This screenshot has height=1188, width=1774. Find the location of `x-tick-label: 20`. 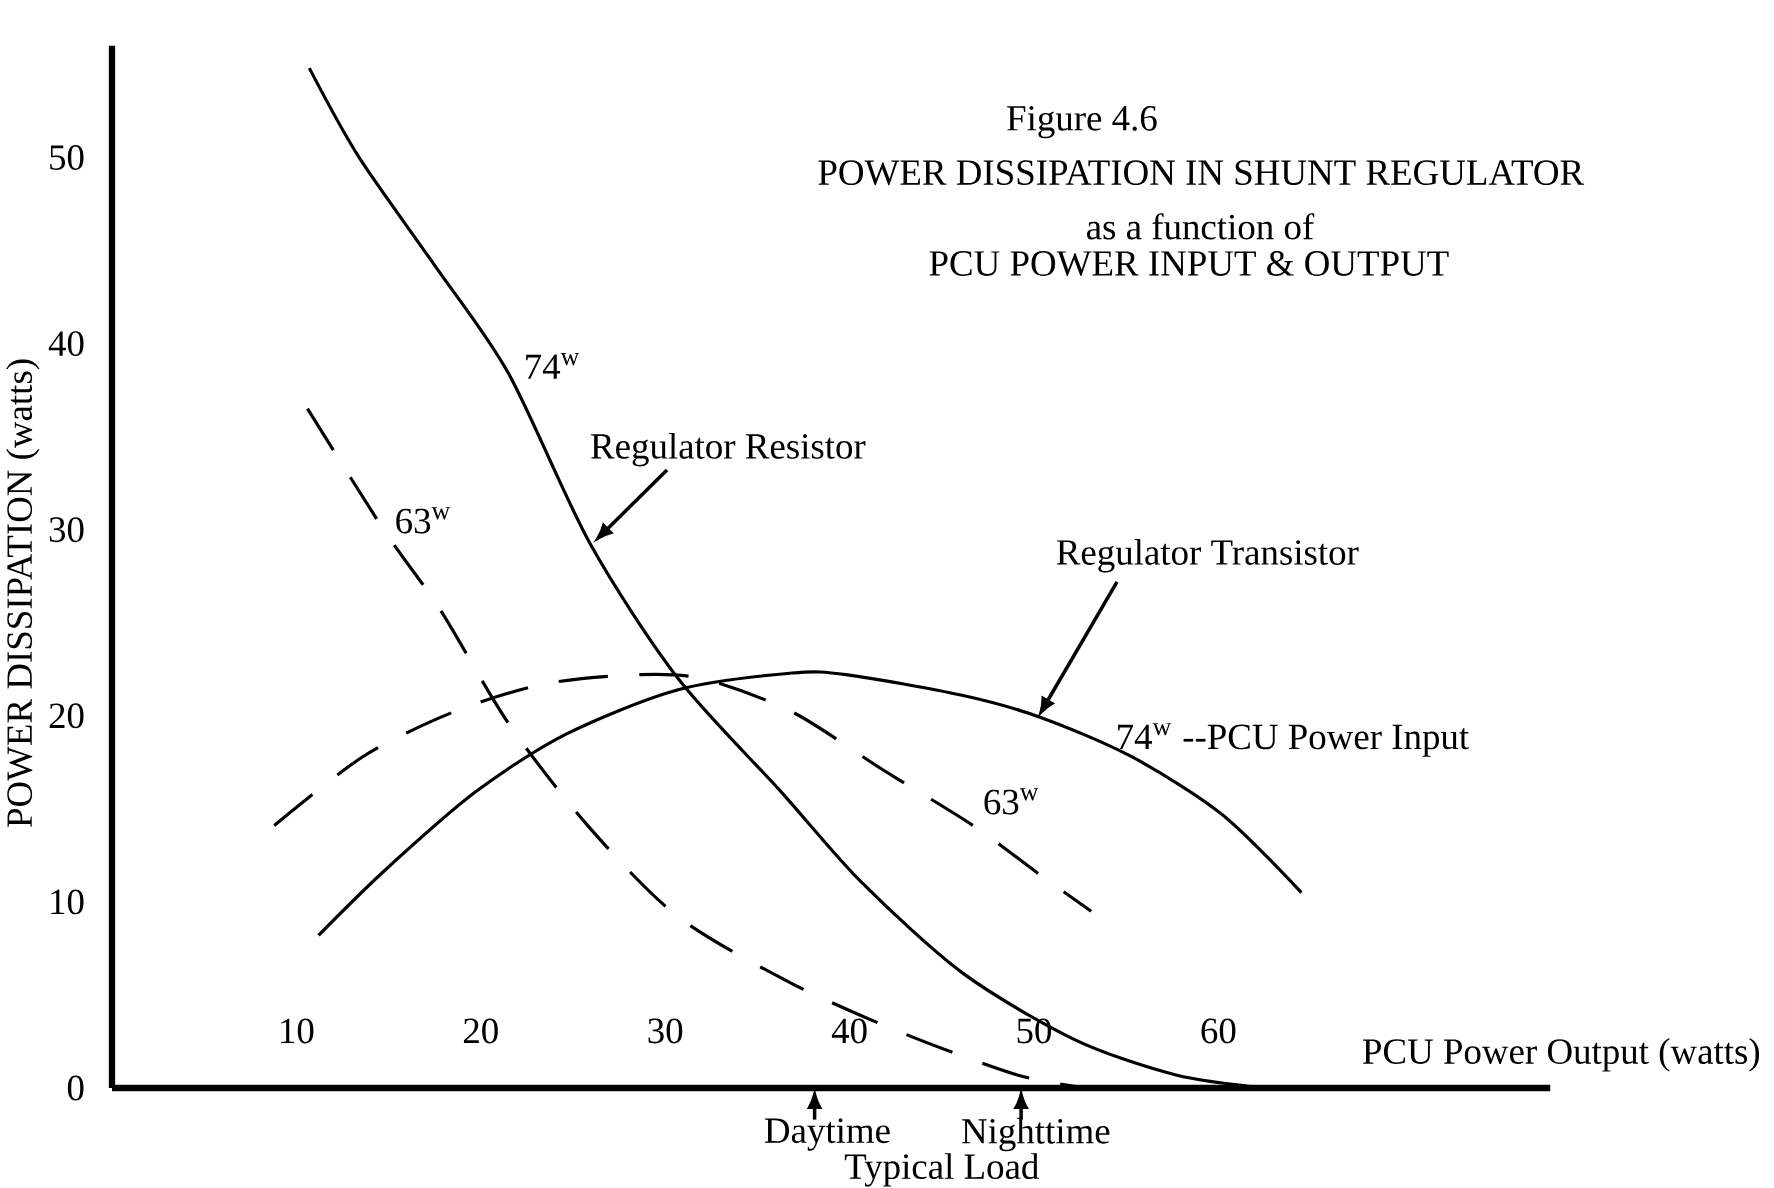

x-tick-label: 20 is located at coordinates (480, 1031).